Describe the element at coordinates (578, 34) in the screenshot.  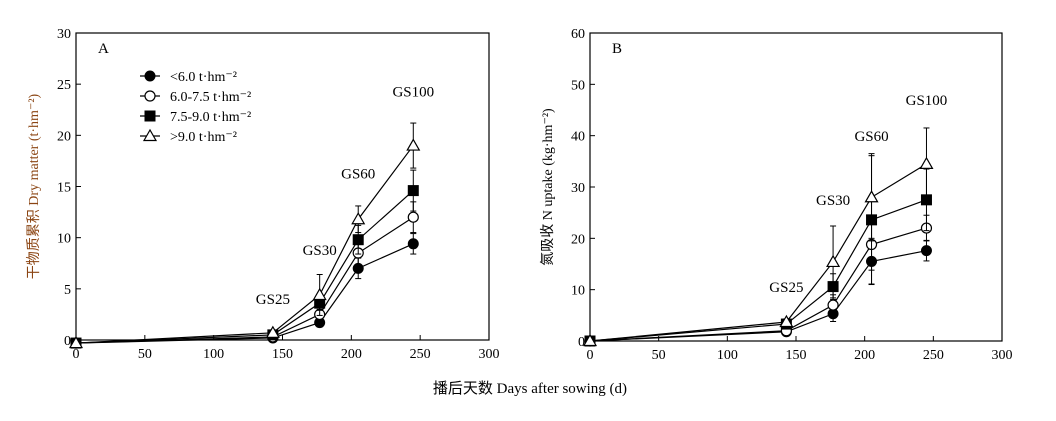
I see `y-tick-label: 60` at that location.